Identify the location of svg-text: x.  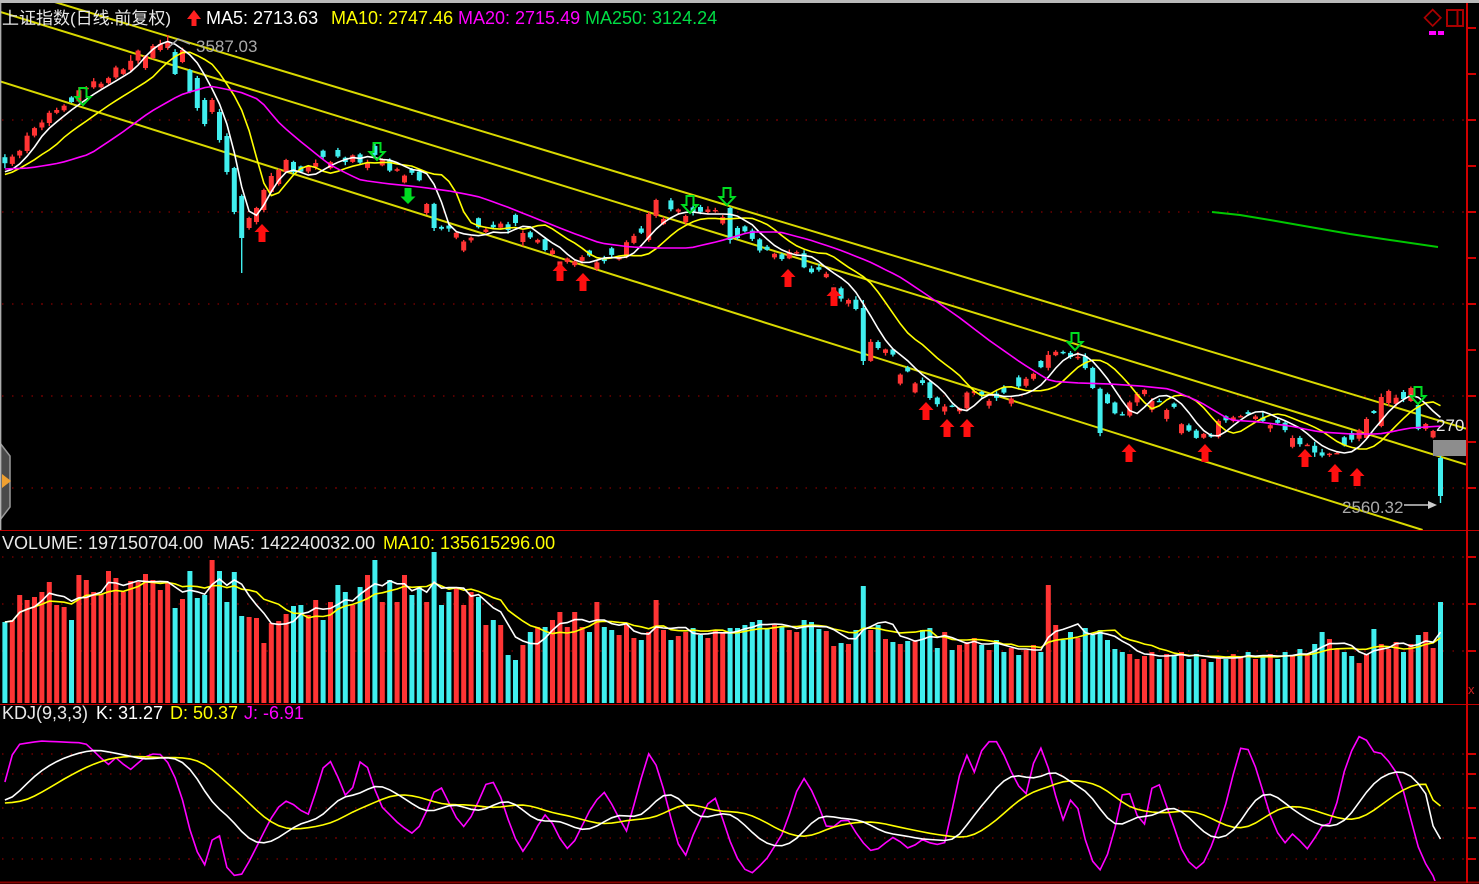
(1471, 689).